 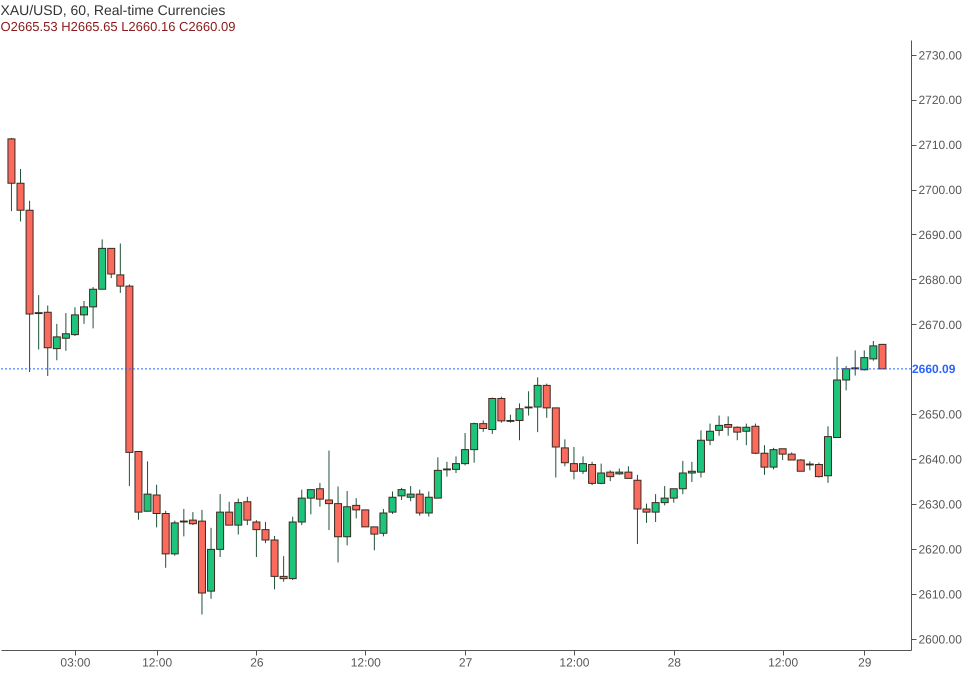 What do you see at coordinates (940, 639) in the screenshot?
I see `y-tick-label: 2600.00` at bounding box center [940, 639].